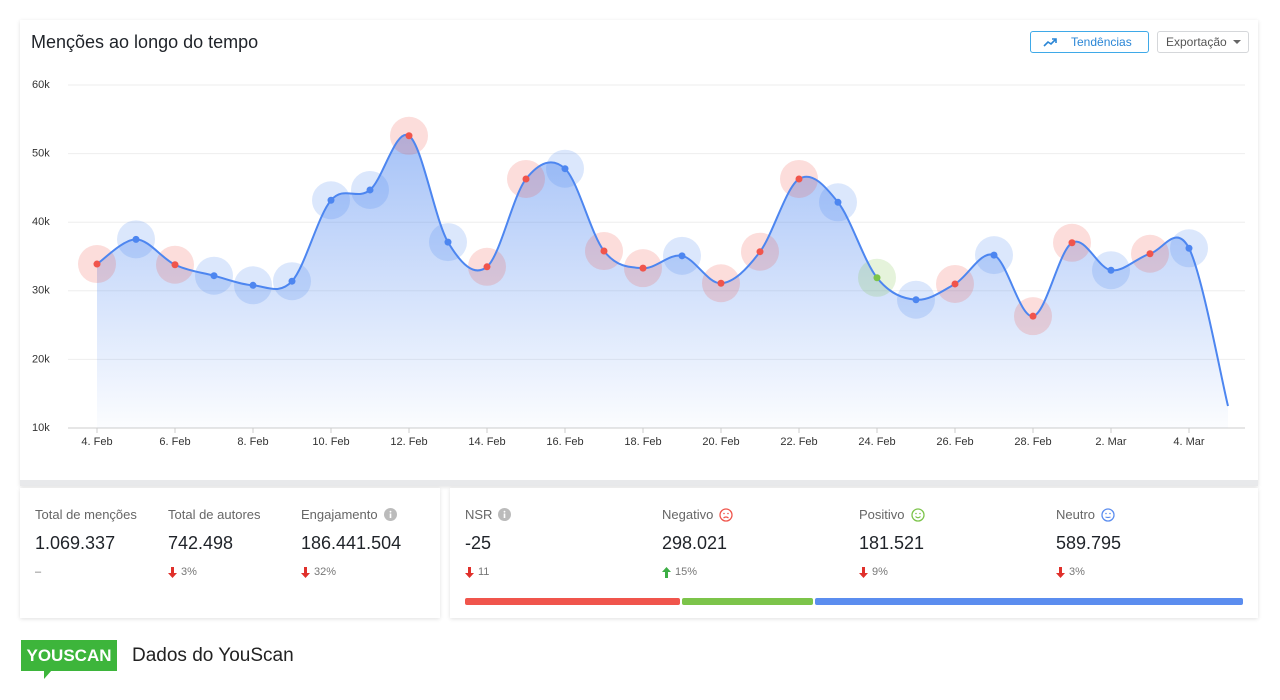 The height and width of the screenshot is (700, 1280). I want to click on trends-button: Tendências, so click(1089, 42).